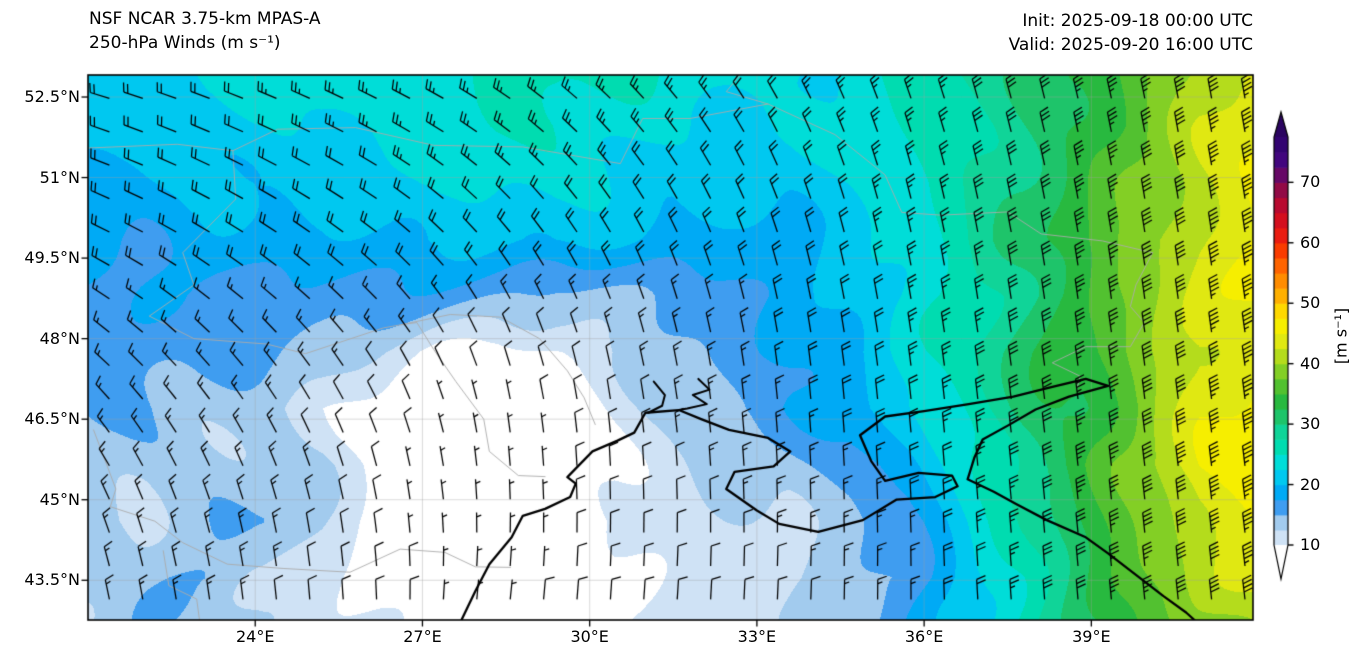 The height and width of the screenshot is (665, 1371). I want to click on colorbar-unit-label: [m s⁻¹], so click(1341, 336).